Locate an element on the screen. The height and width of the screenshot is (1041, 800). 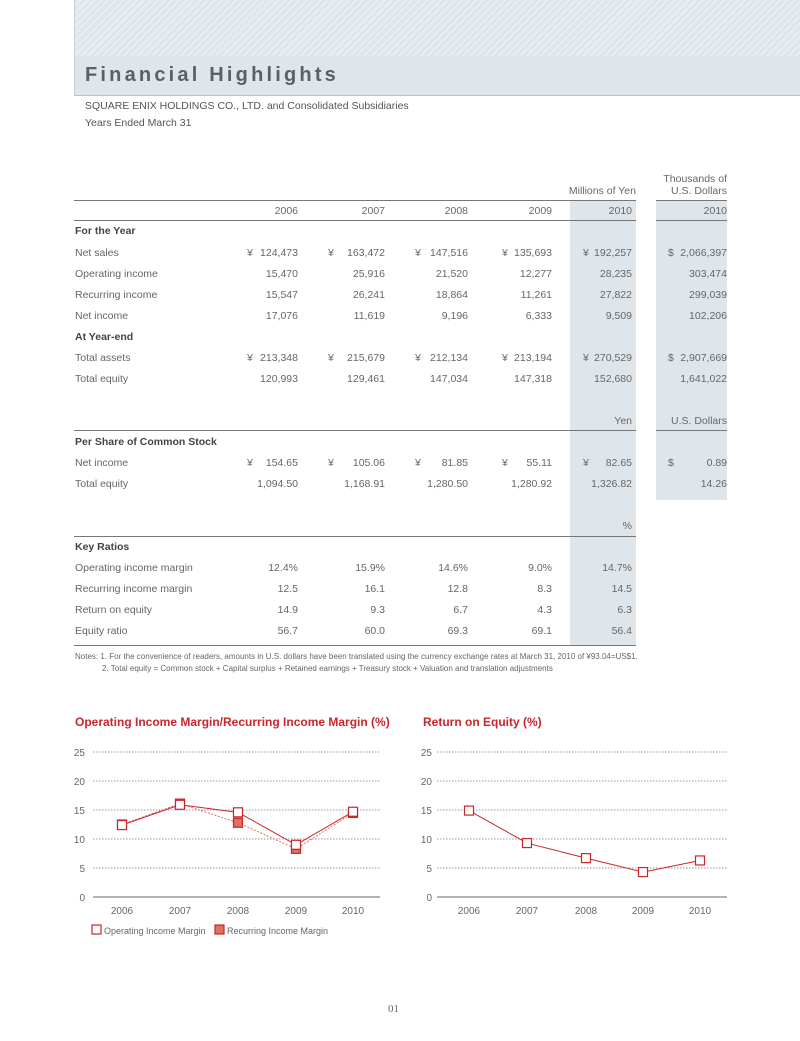
unit-yen: % is located at coordinates (627, 526).